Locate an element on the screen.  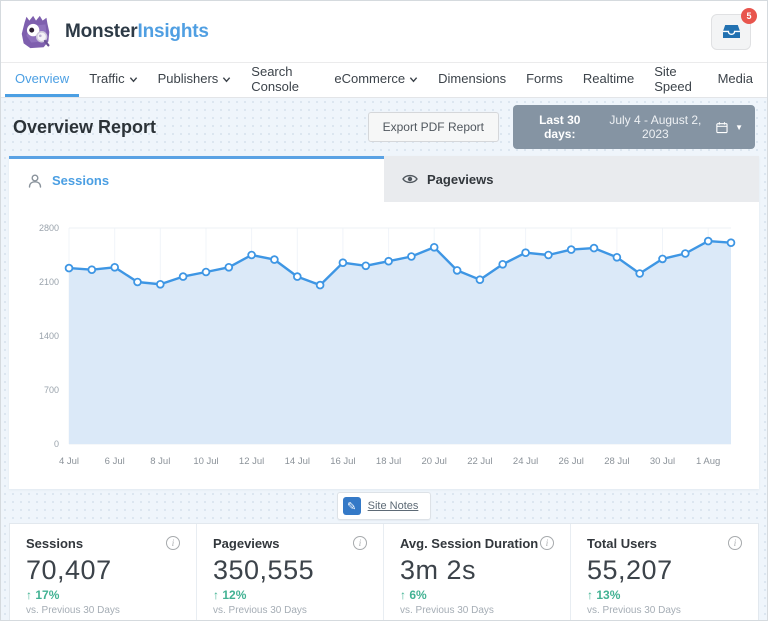
inbox-icon is located at coordinates (731, 31).